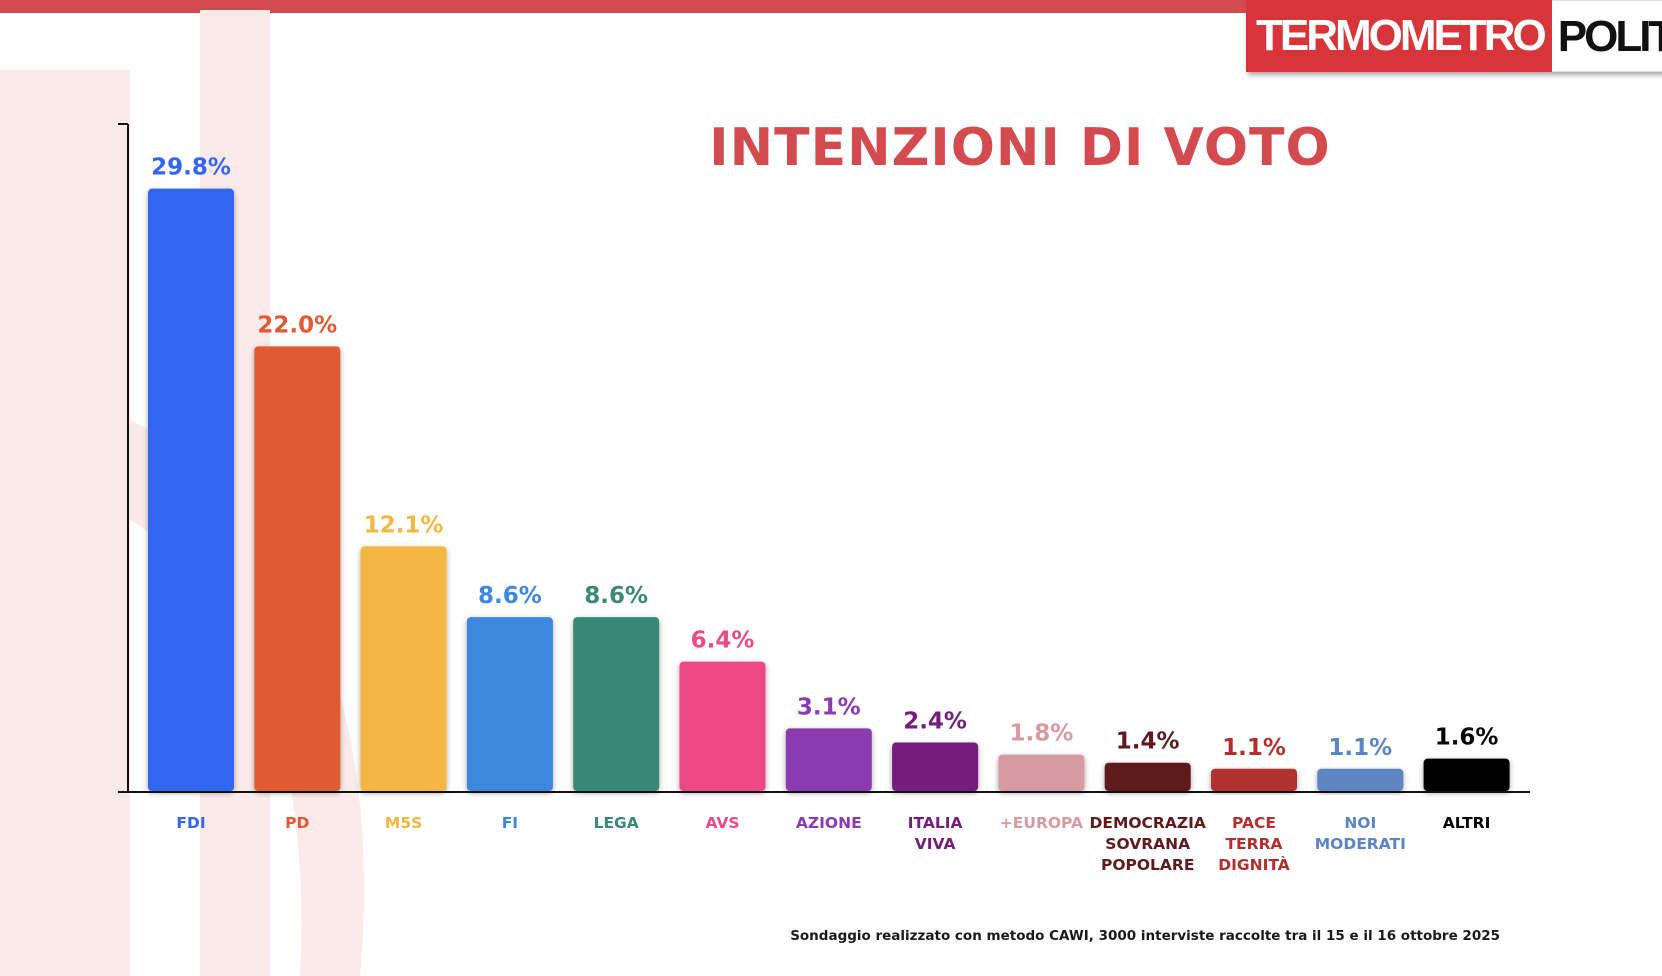 The image size is (1662, 976). I want to click on bar-m5s, so click(403, 668).